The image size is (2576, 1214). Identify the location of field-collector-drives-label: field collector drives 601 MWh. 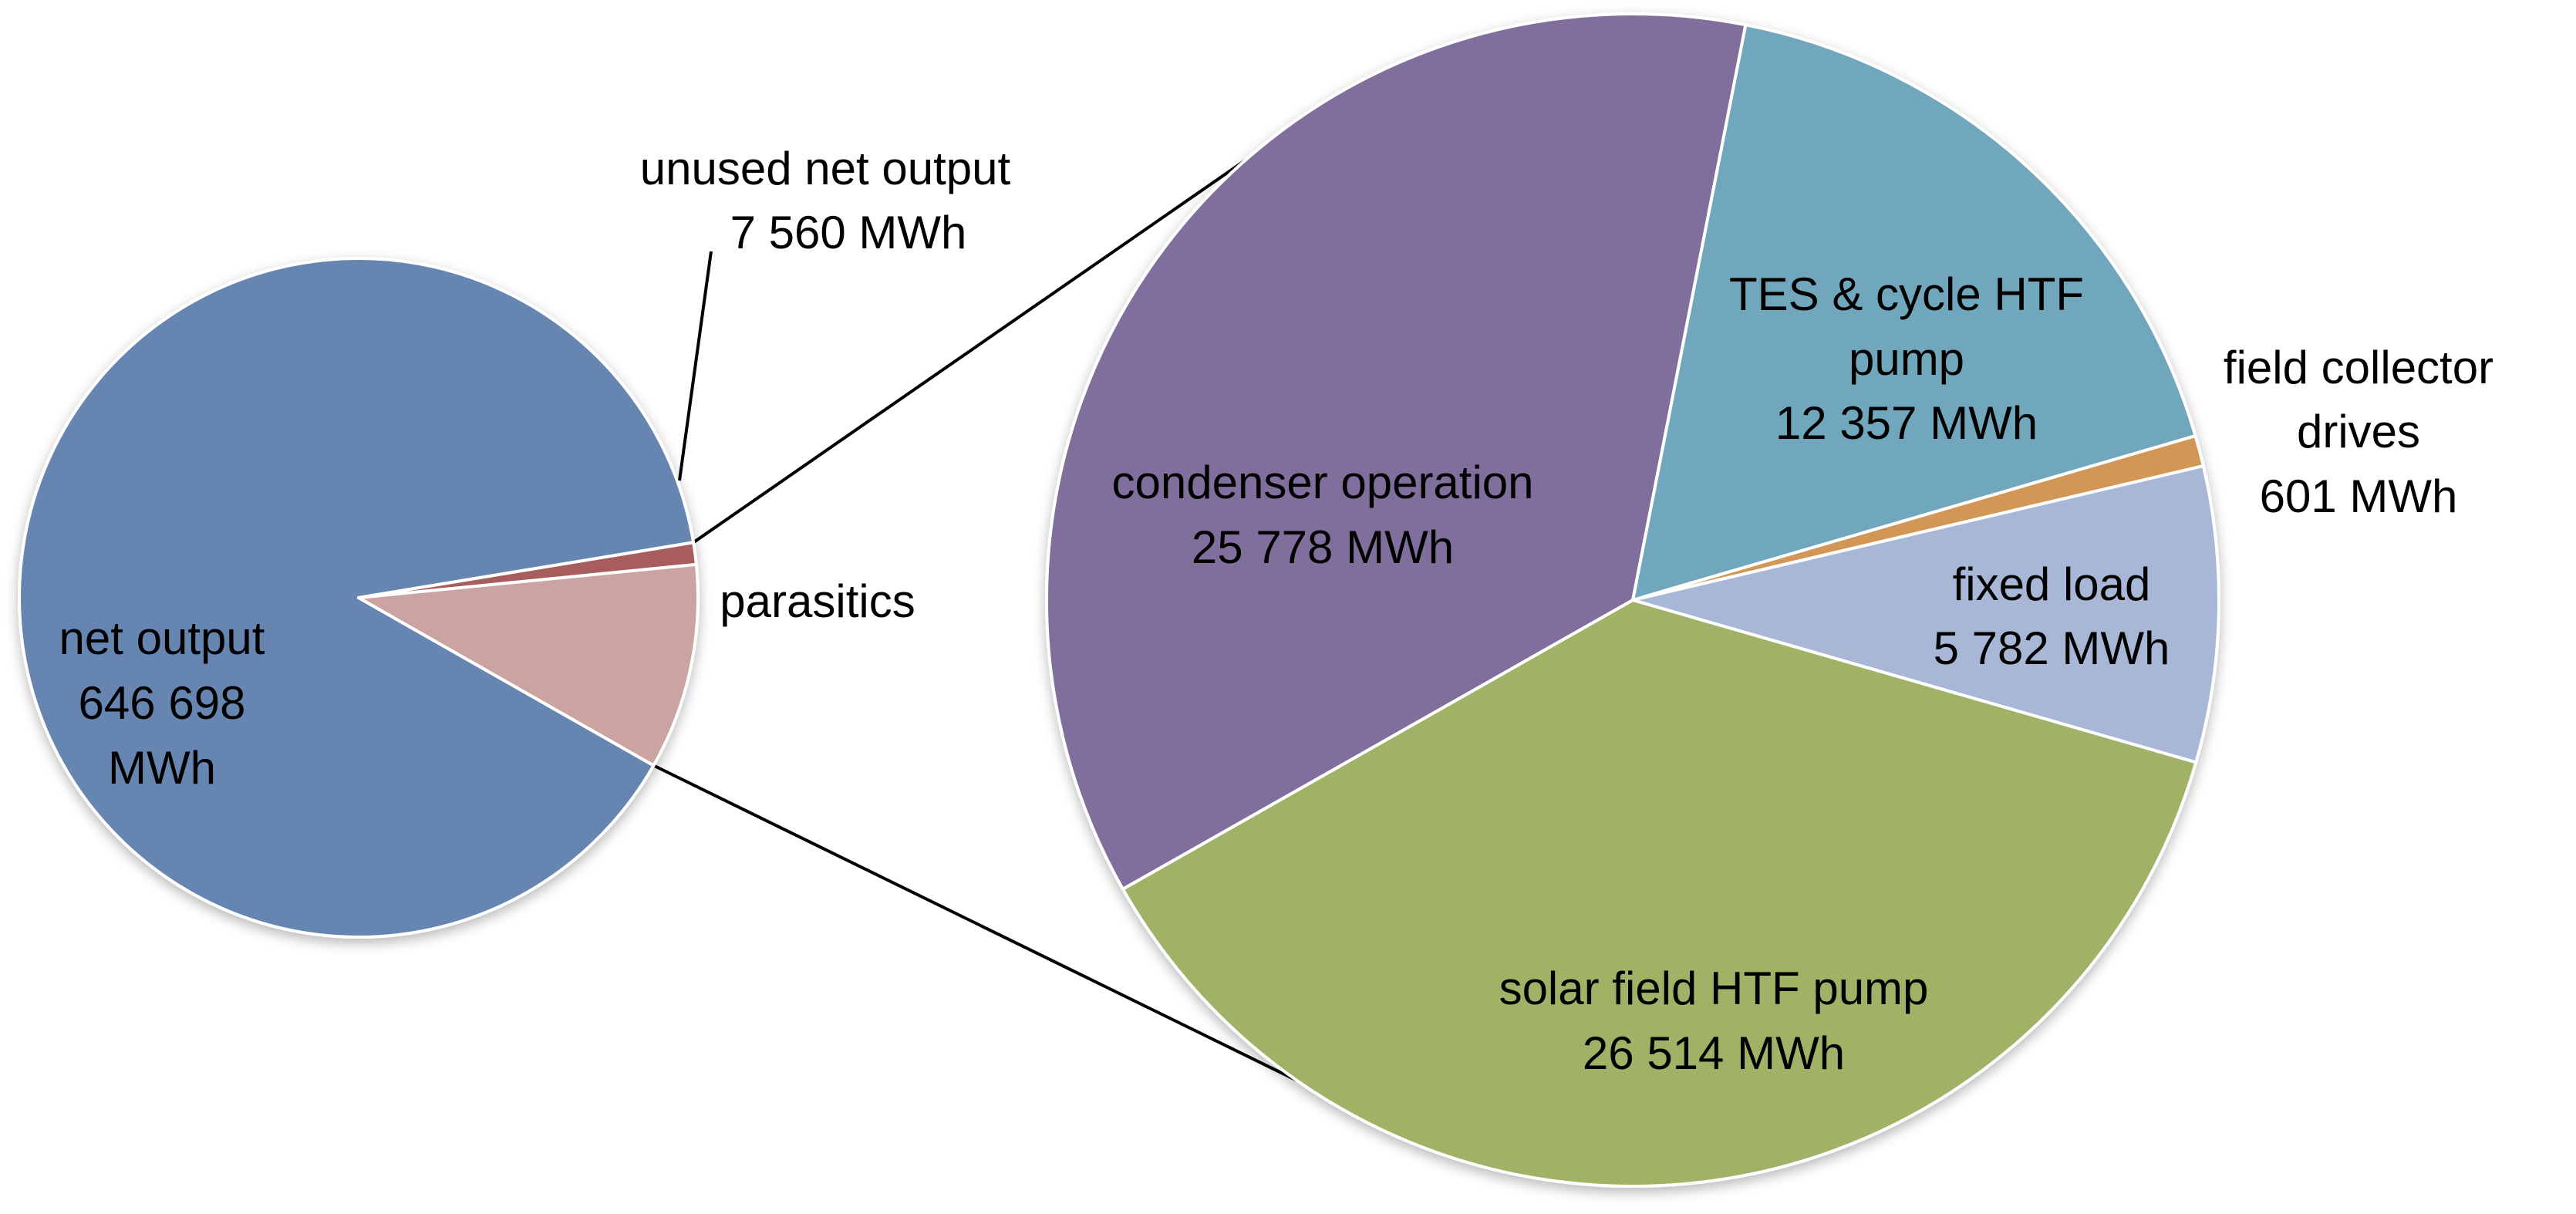
(2358, 432).